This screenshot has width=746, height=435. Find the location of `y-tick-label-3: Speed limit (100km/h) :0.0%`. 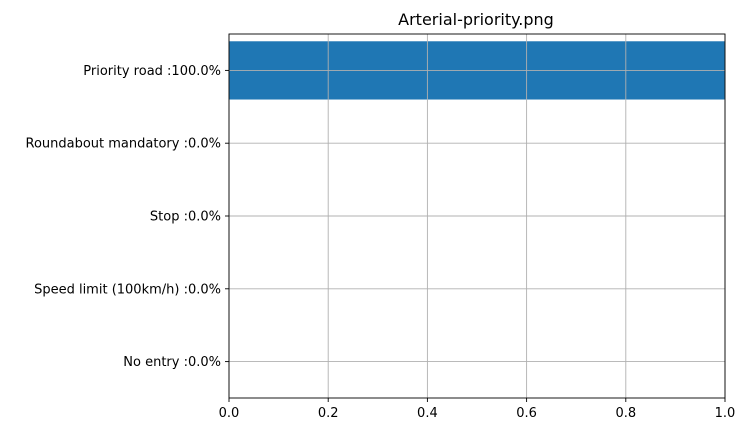

y-tick-label-3: Speed limit (100km/h) :0.0% is located at coordinates (127, 289).